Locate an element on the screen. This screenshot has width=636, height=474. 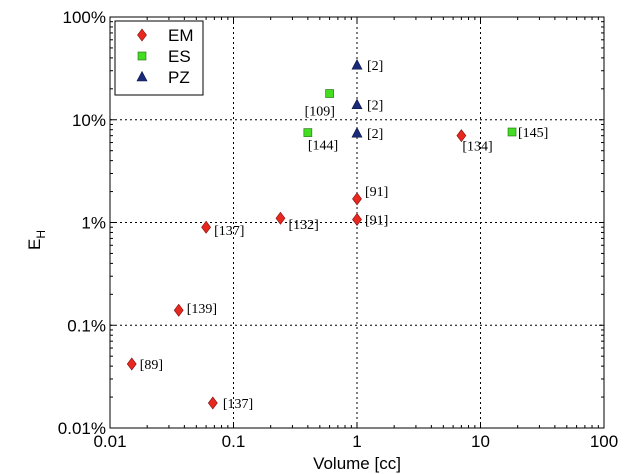
point-label: [139] is located at coordinates (202, 309).